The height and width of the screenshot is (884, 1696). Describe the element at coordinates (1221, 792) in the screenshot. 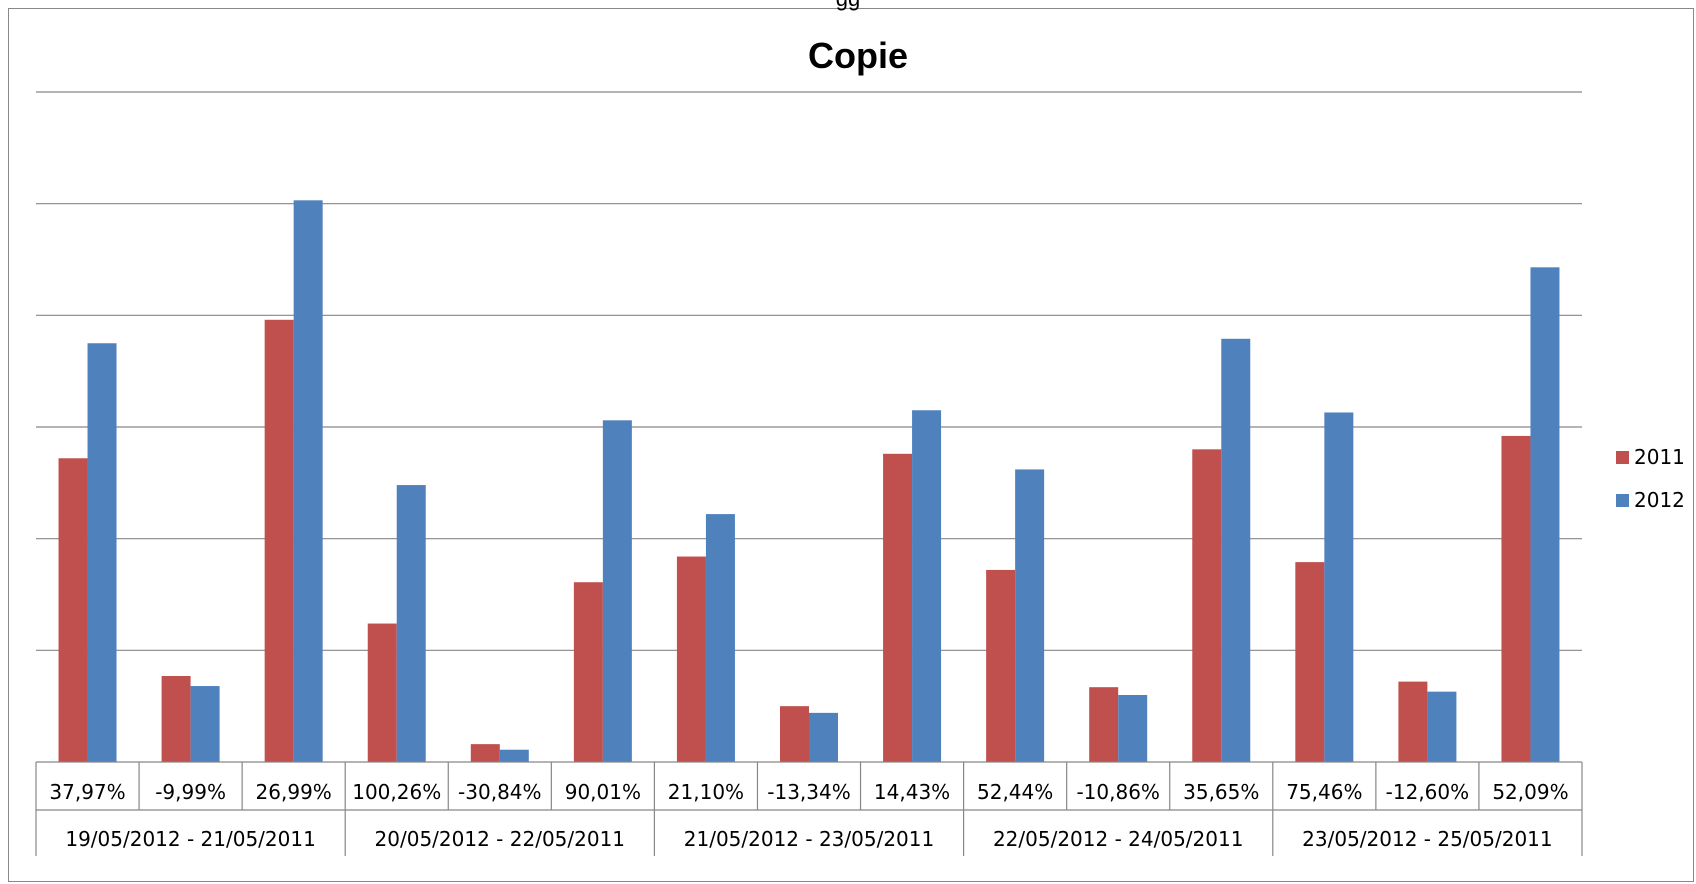

I see `category-label: 35,65%` at that location.